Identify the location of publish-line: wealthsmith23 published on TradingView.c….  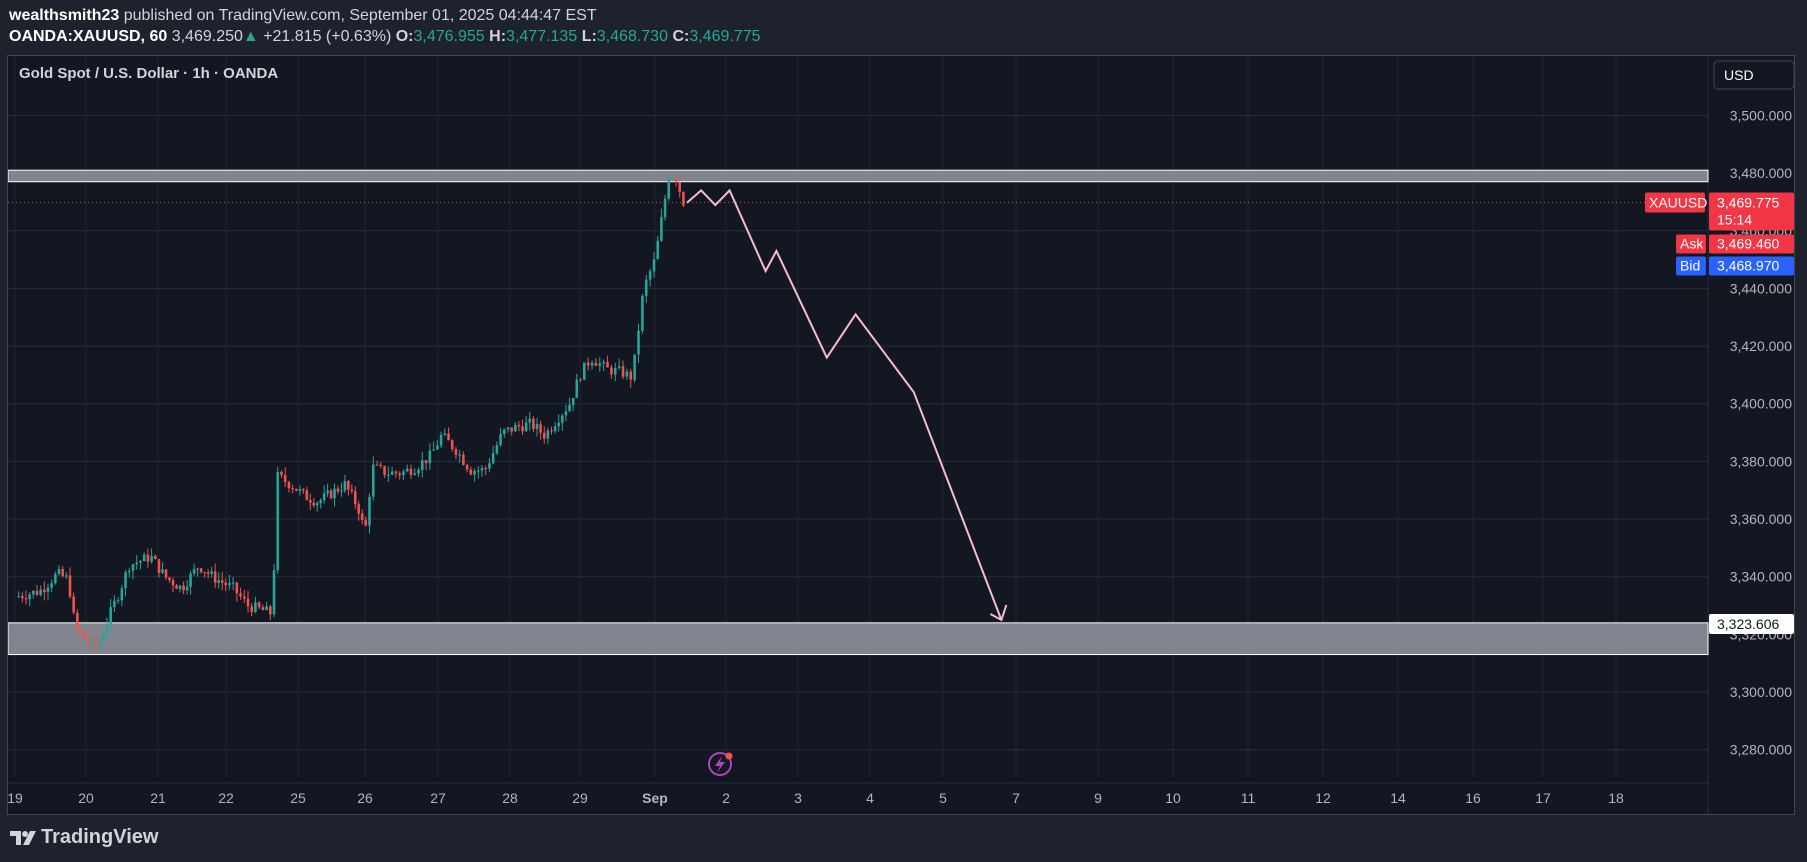
(385, 15).